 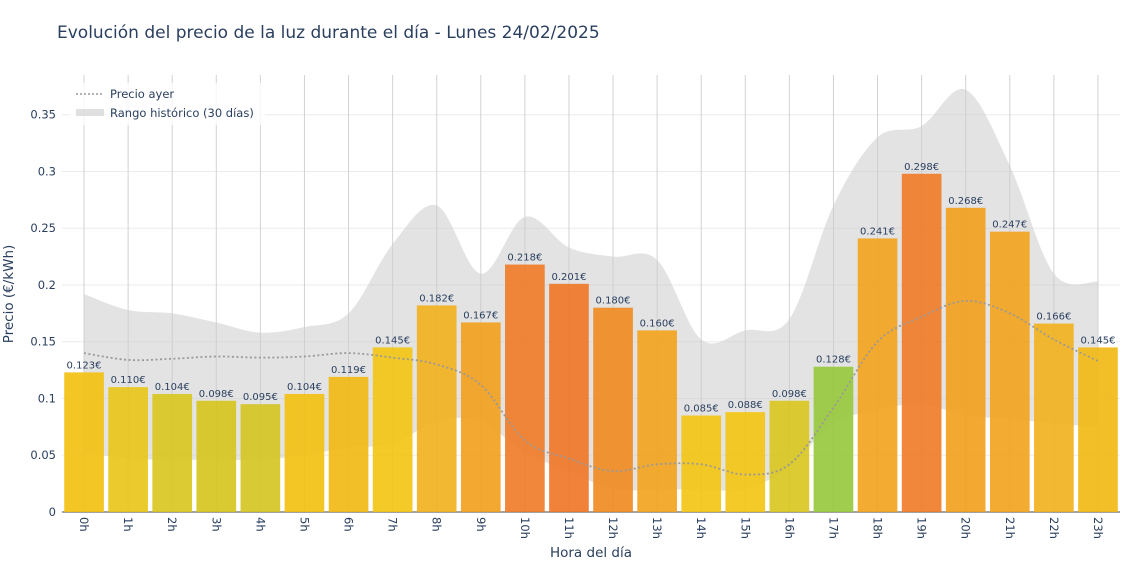 I want to click on x-tick-label: 17h, so click(x=833, y=528).